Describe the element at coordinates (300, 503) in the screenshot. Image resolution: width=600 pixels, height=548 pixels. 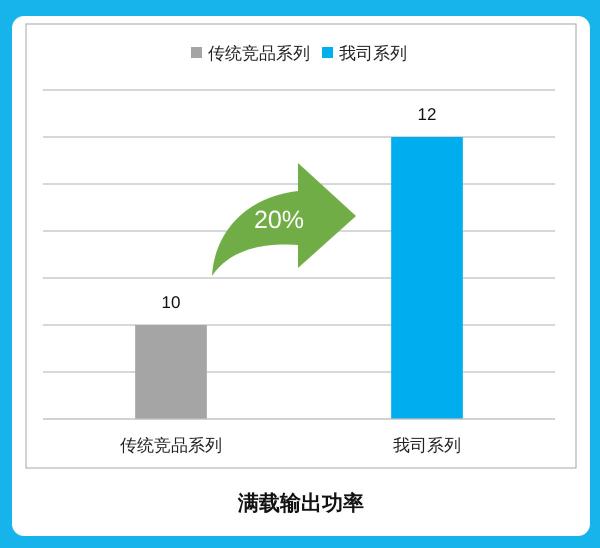
I see `text: 满载输出功率` at that location.